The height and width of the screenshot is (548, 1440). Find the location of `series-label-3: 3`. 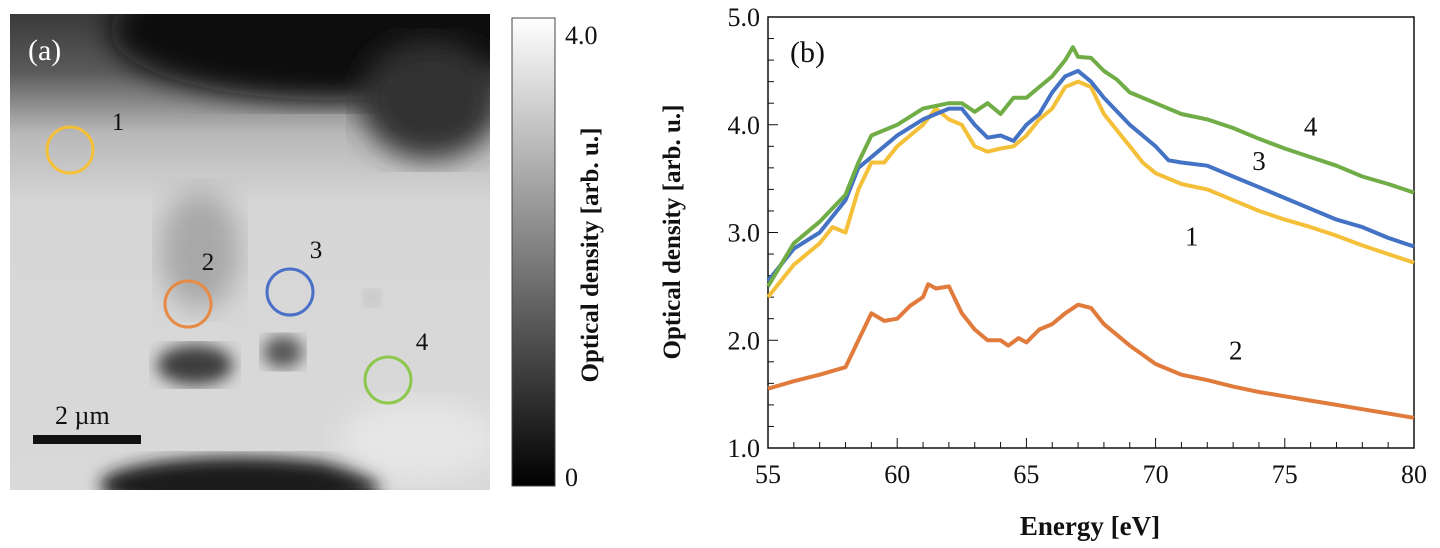

series-label-3: 3 is located at coordinates (1259, 161).